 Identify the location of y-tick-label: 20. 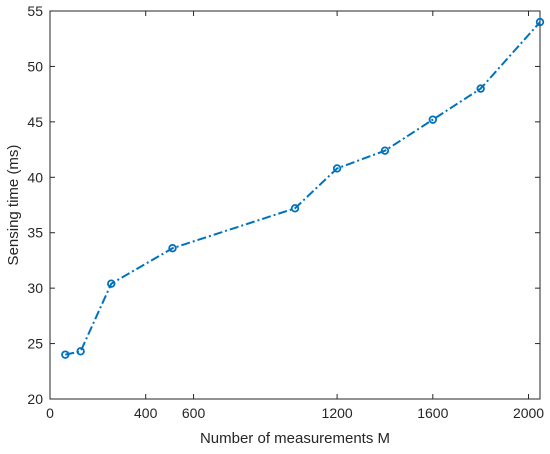
(35, 399).